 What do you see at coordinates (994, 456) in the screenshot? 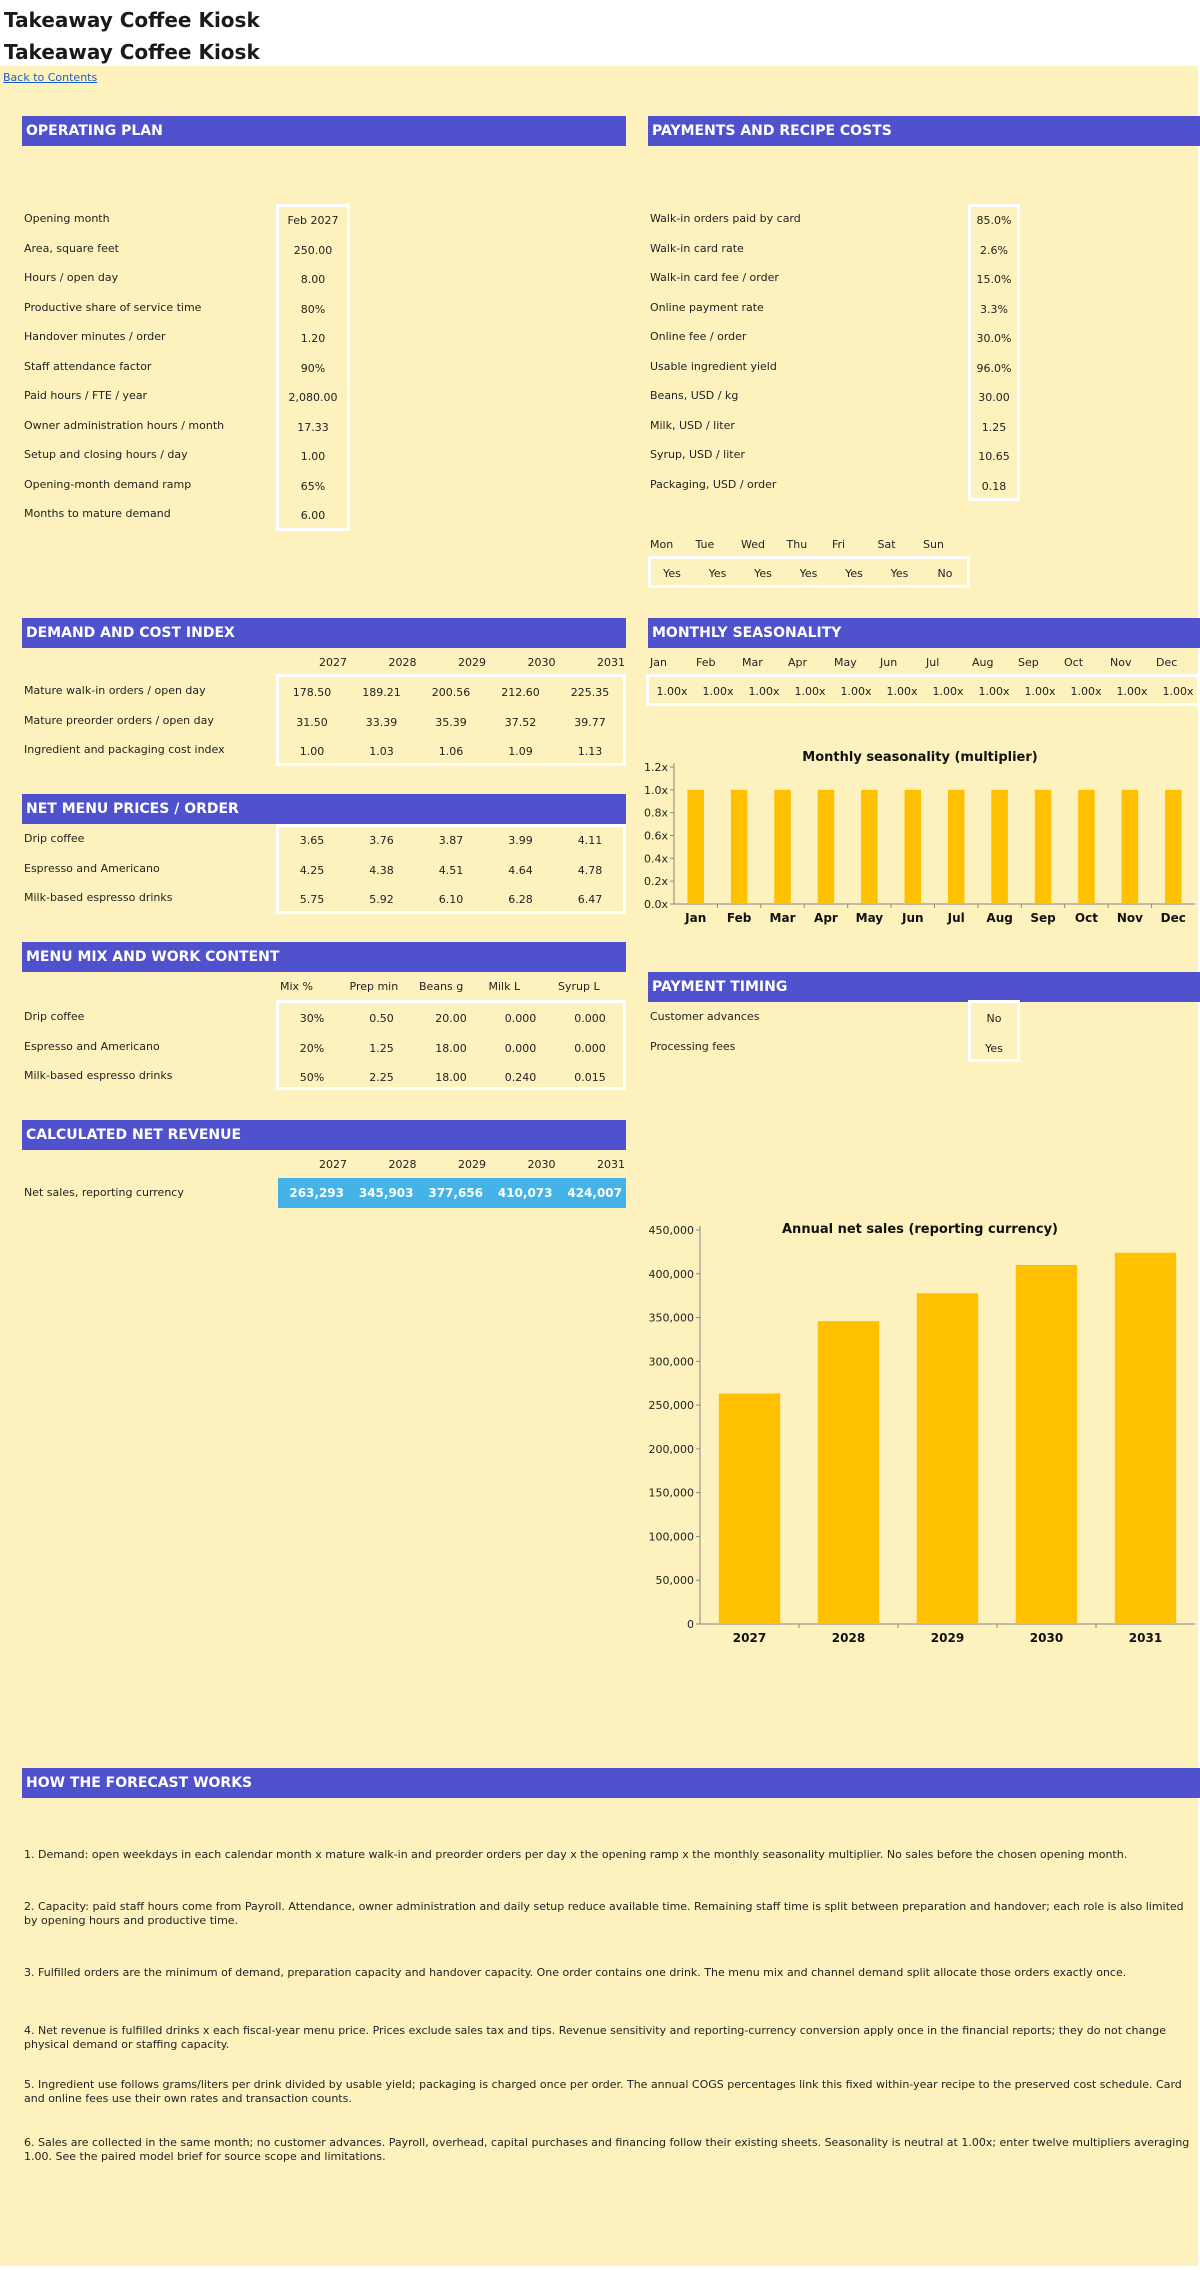
I see `payments-input: 10.65` at bounding box center [994, 456].